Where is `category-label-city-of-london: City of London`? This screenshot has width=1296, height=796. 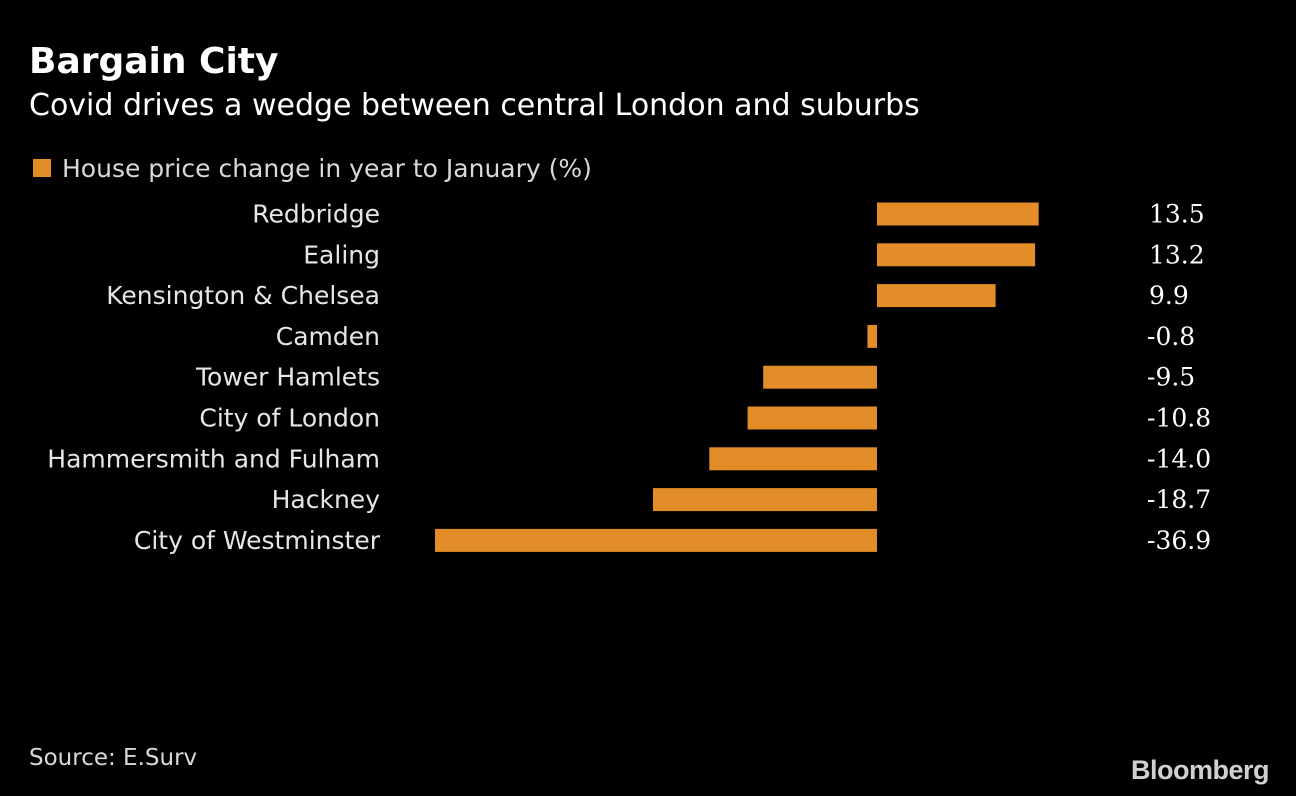 category-label-city-of-london: City of London is located at coordinates (289, 418).